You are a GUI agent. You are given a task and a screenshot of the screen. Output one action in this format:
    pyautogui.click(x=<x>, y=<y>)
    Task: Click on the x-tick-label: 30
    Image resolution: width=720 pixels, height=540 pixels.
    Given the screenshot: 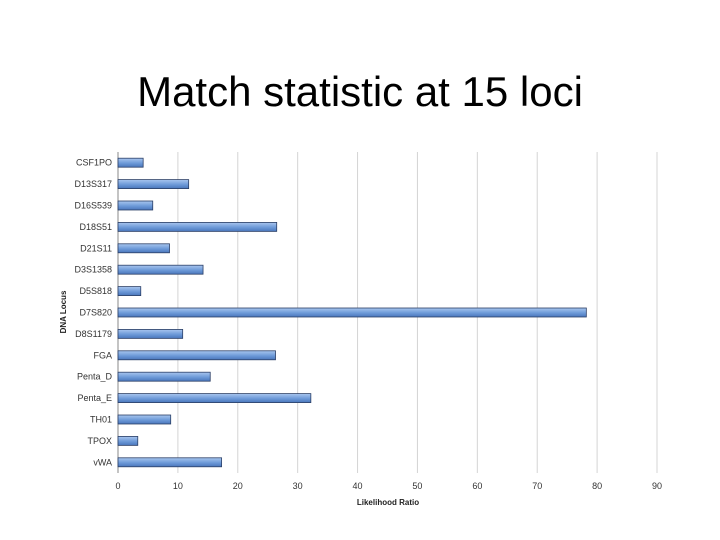 What is the action you would take?
    pyautogui.click(x=298, y=486)
    